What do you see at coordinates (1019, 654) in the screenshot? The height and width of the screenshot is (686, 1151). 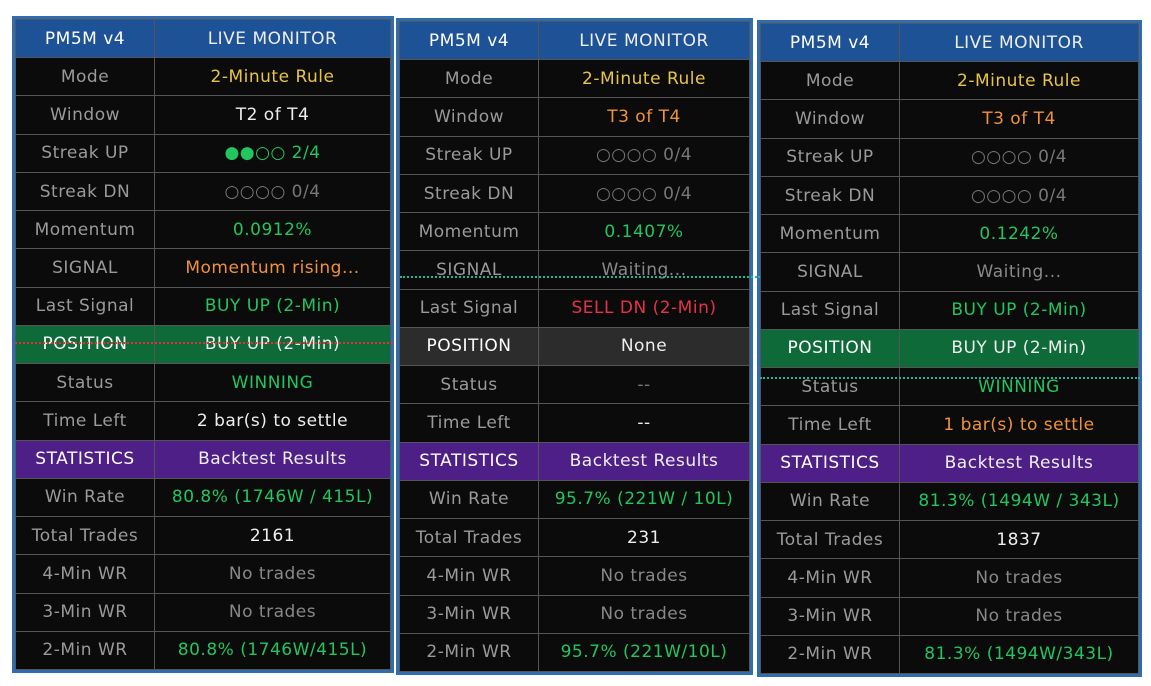 I see `row-value: 81.3% (1494W/343L)` at bounding box center [1019, 654].